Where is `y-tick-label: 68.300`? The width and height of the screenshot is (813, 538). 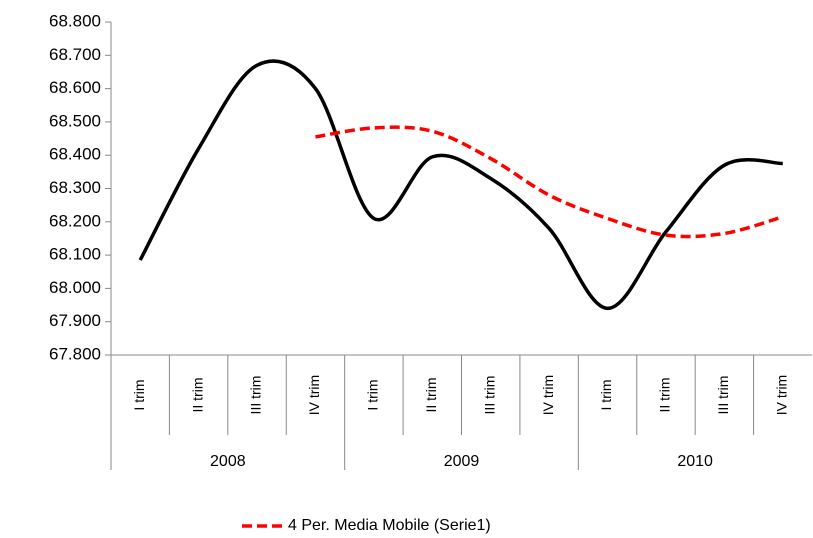 y-tick-label: 68.300 is located at coordinates (75, 187).